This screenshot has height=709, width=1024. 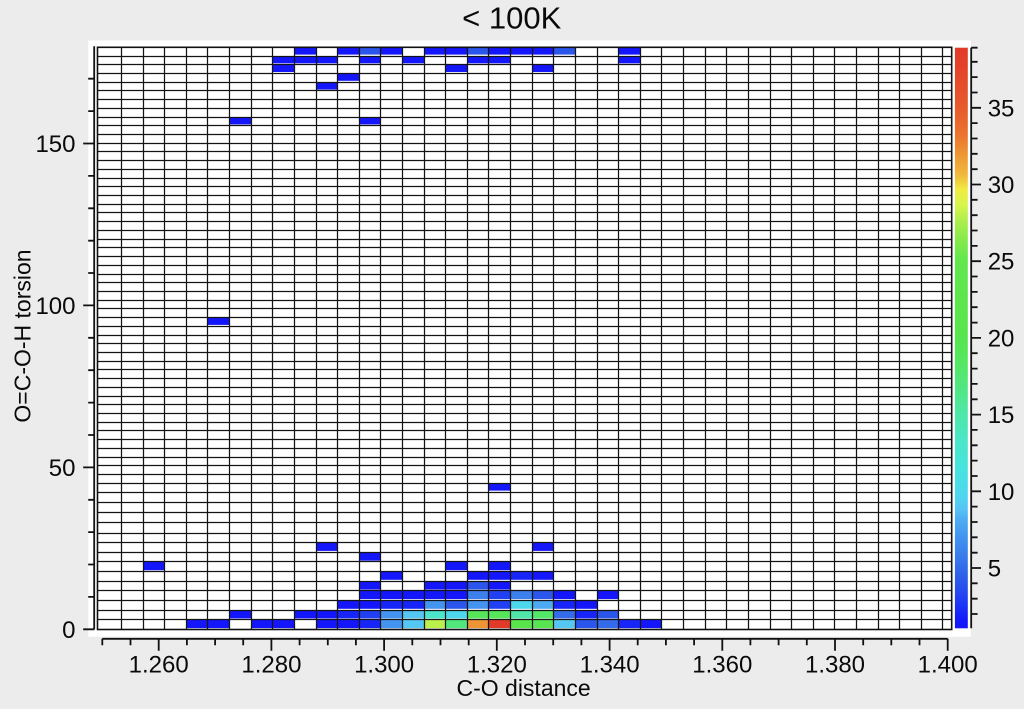 I want to click on svg-text: 50, so click(x=62, y=468).